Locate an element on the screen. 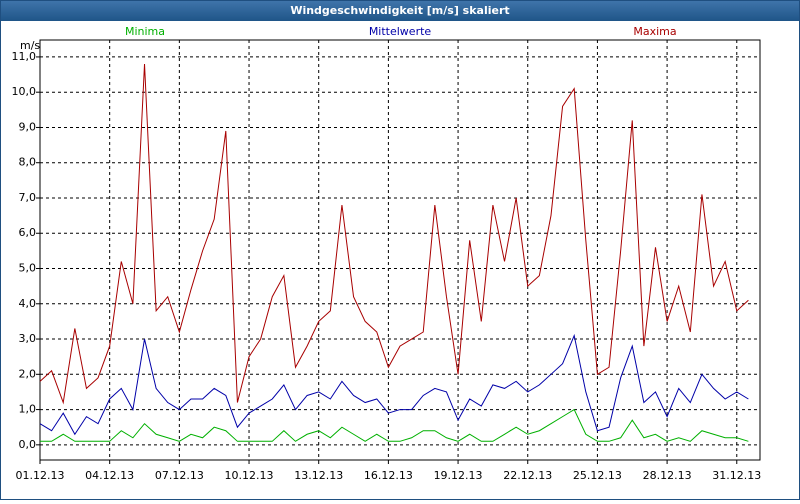 The width and height of the screenshot is (800, 504). y-tick-label: 3,0 is located at coordinates (28, 338).